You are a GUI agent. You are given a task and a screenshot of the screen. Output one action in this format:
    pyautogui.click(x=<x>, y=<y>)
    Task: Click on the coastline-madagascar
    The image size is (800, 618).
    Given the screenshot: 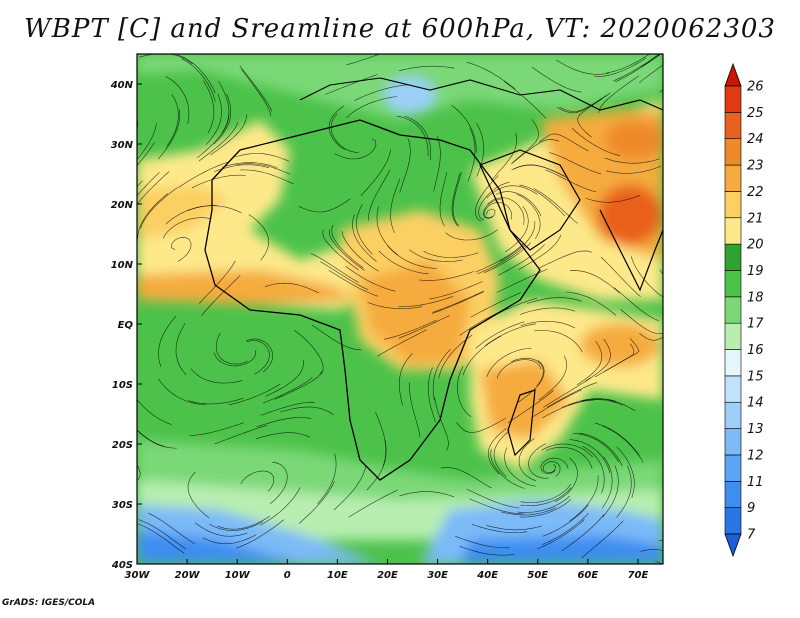 What is the action you would take?
    pyautogui.click(x=521, y=423)
    